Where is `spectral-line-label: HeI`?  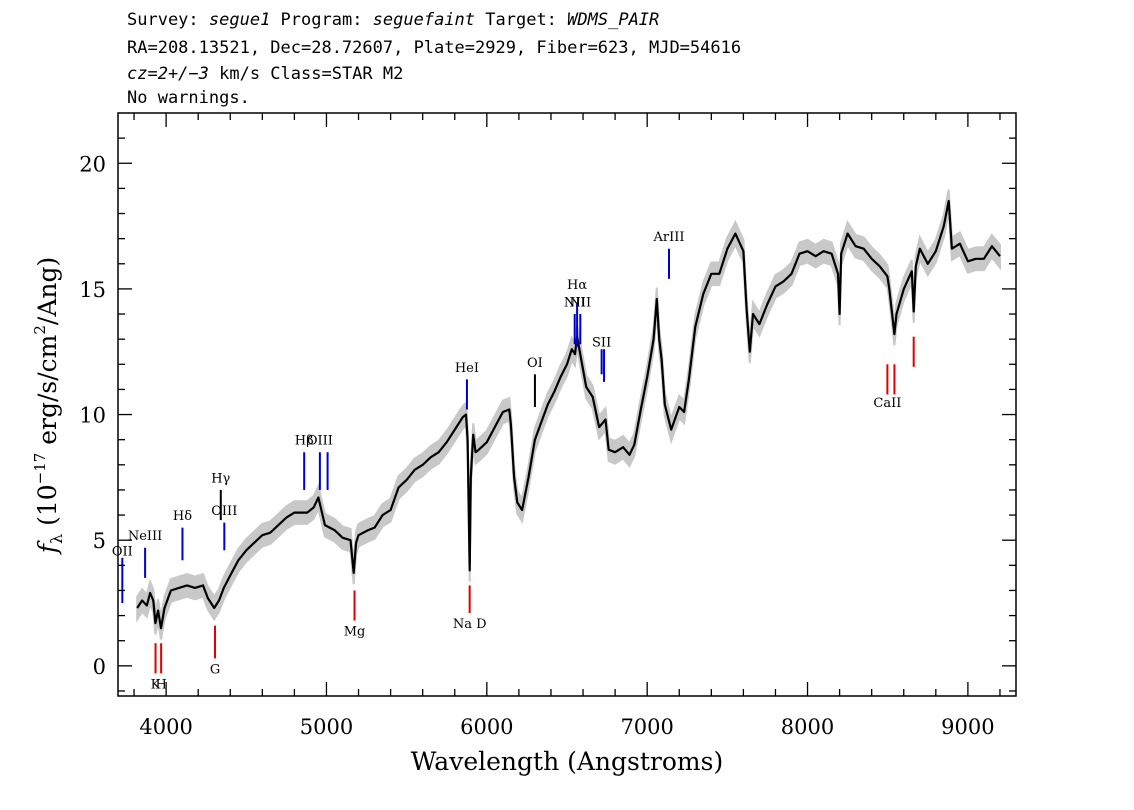 spectral-line-label: HeI is located at coordinates (467, 368).